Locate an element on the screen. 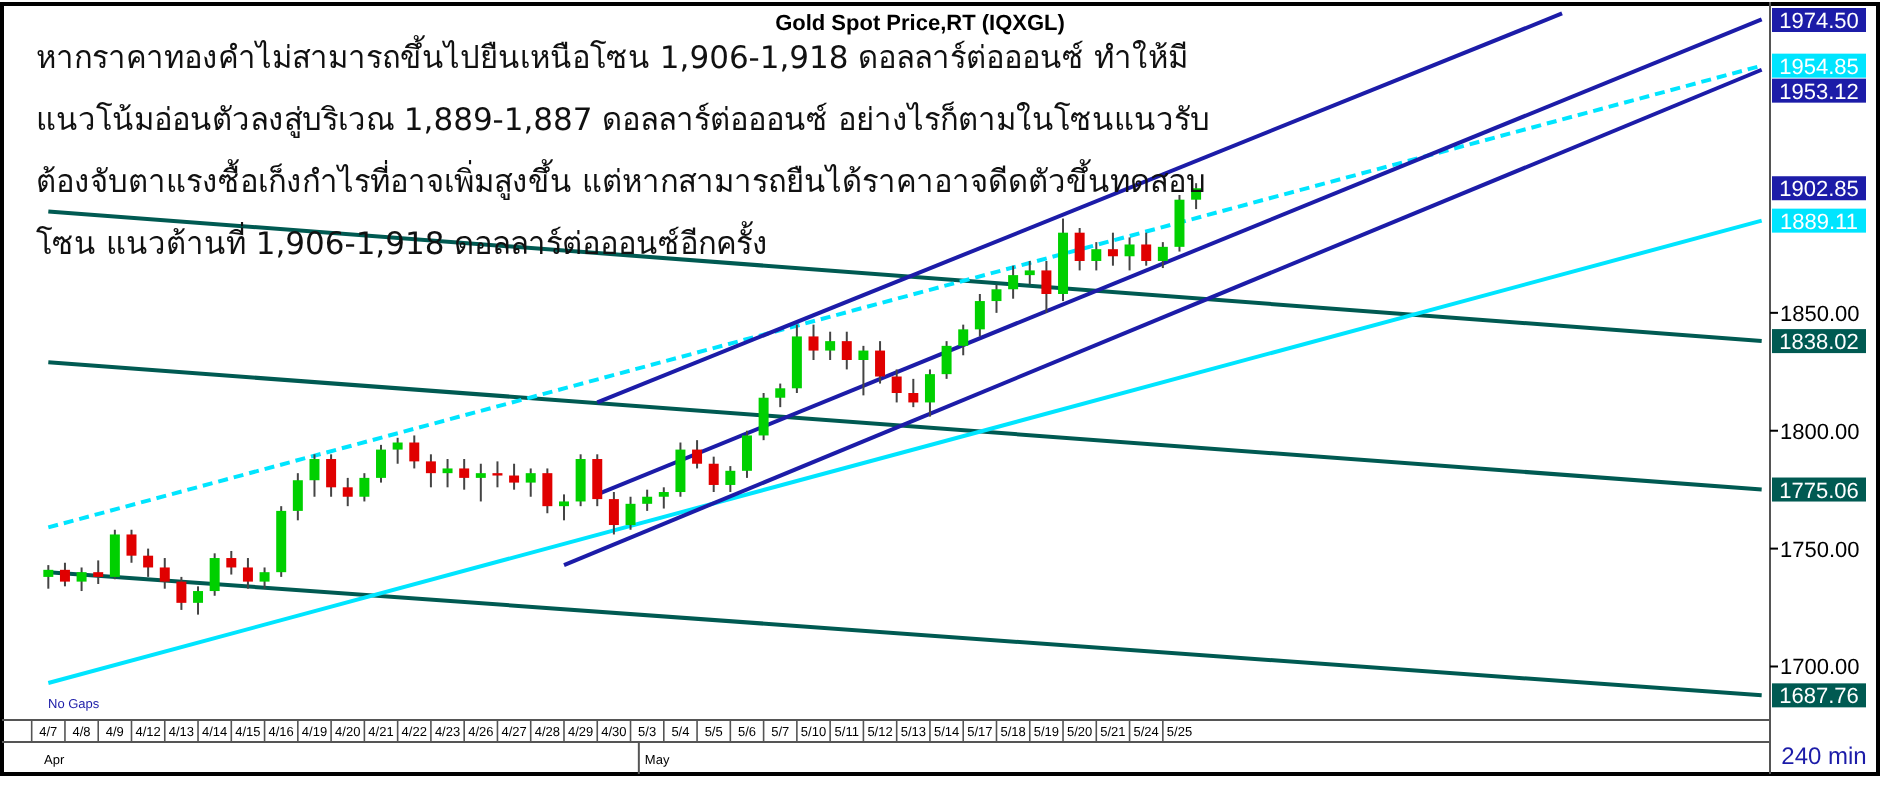 The height and width of the screenshot is (788, 1892). y-tick-label: 1750.00 is located at coordinates (1820, 550).